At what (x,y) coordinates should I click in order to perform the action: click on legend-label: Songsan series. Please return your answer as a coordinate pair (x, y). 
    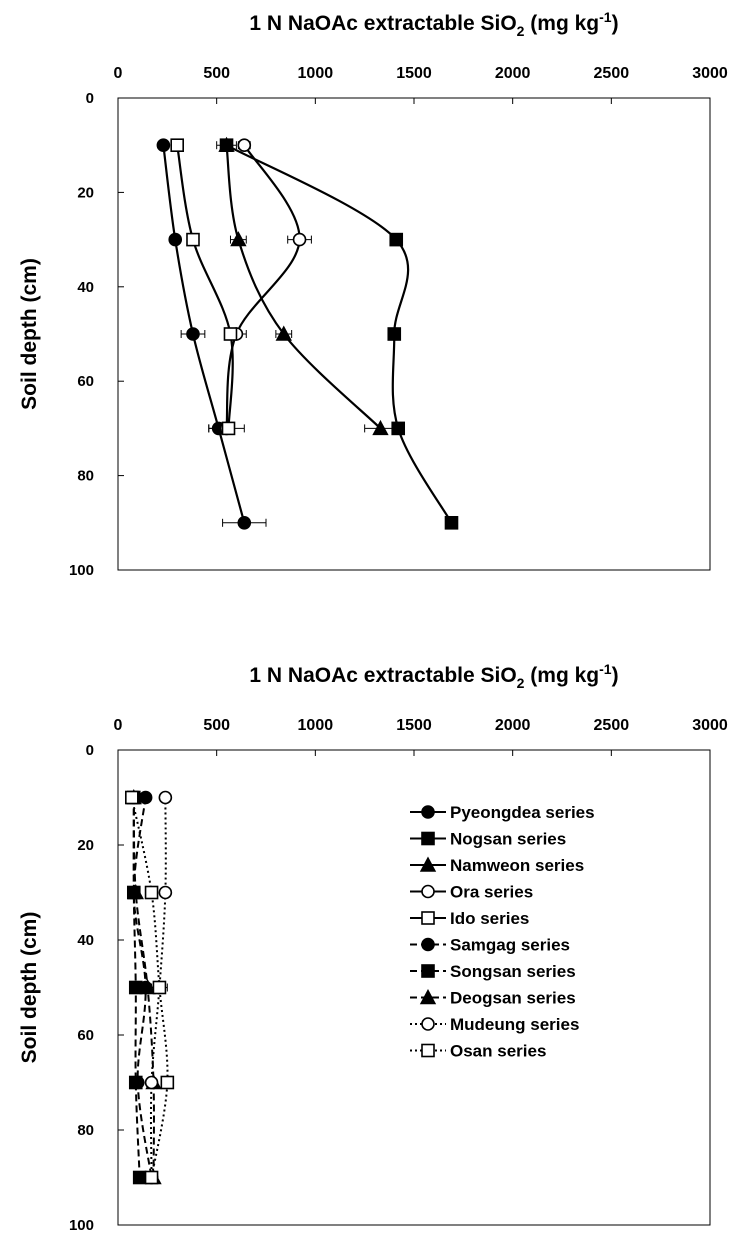
    Looking at the image, I should click on (513, 971).